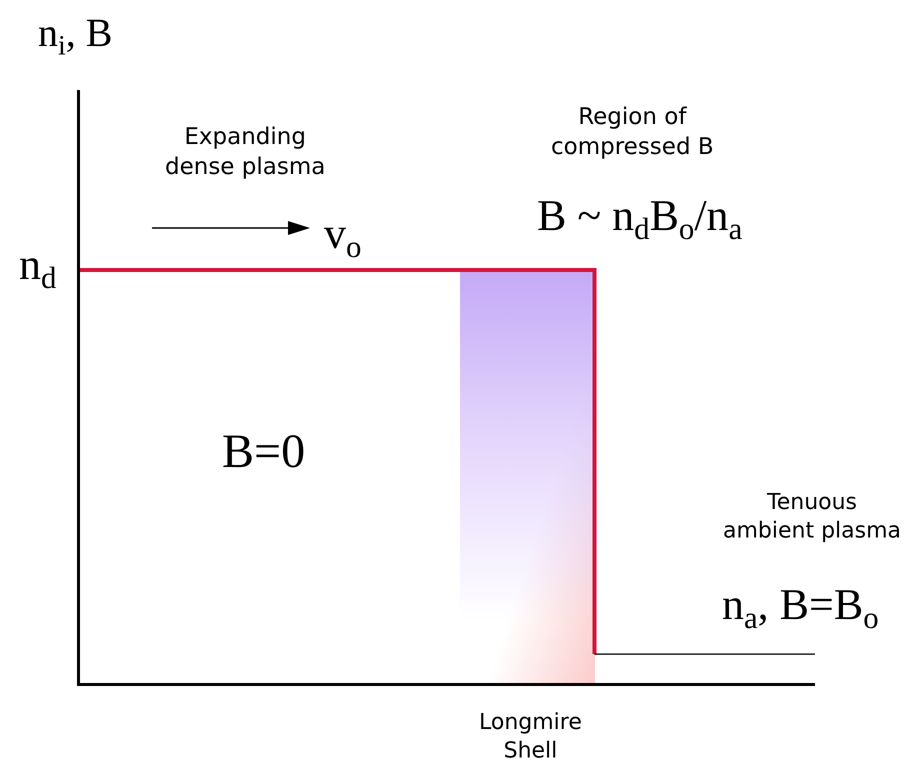 This screenshot has height=784, width=918. What do you see at coordinates (75, 36) in the screenshot?
I see `text: n$_{i}$, B` at bounding box center [75, 36].